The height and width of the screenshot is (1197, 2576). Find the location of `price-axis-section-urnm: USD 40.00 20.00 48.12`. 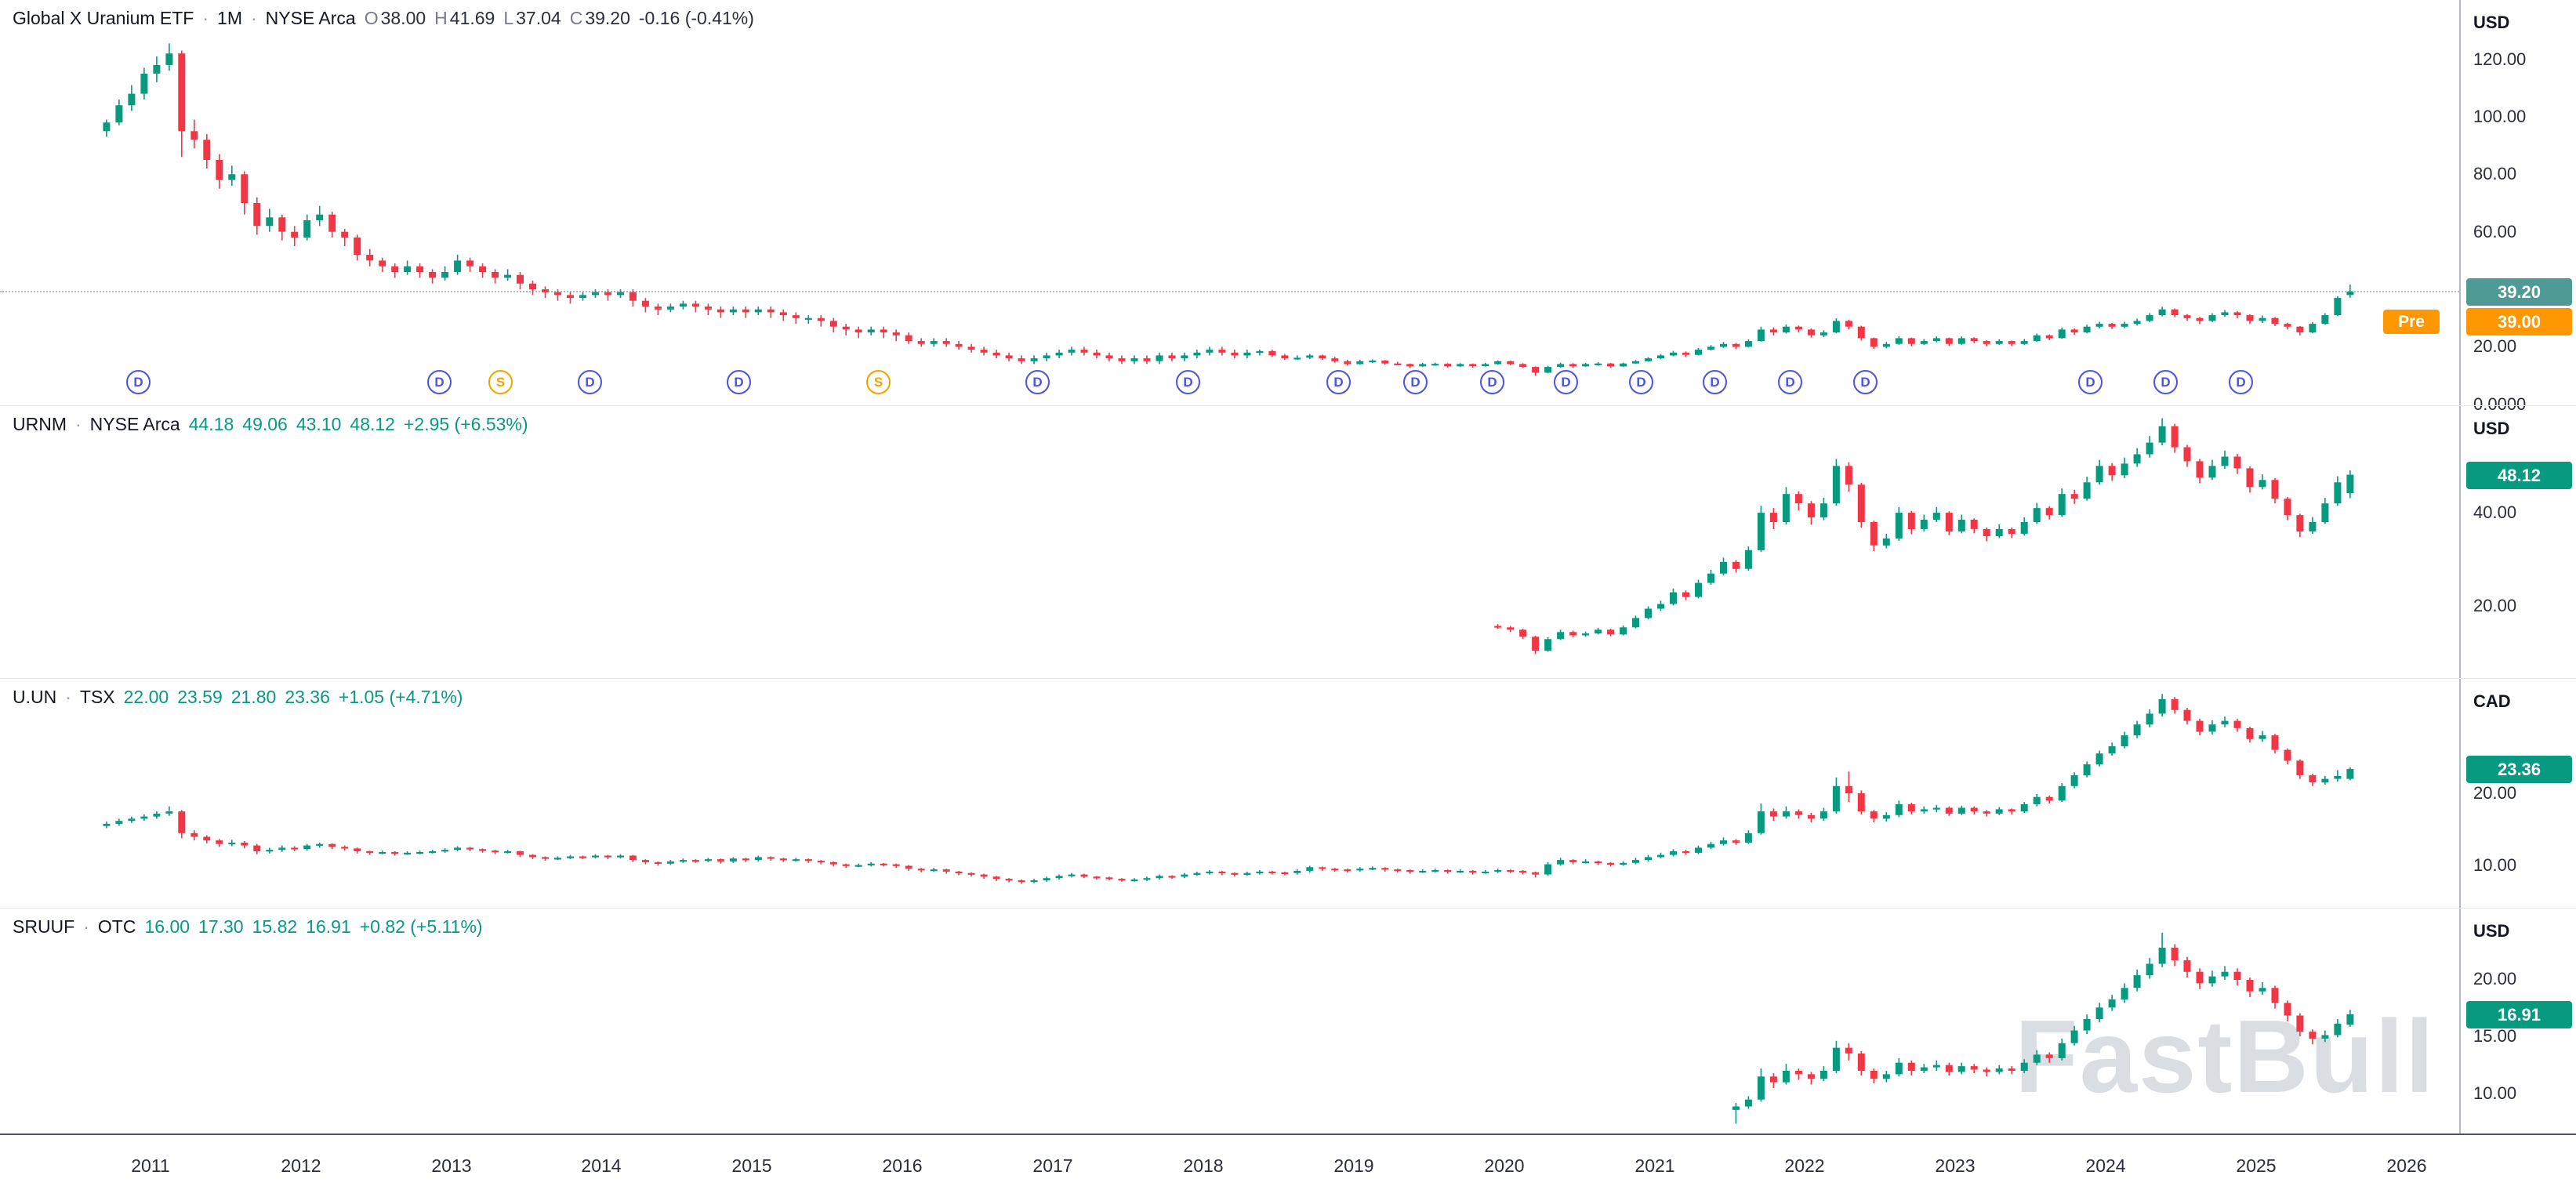

price-axis-section-urnm: USD 40.00 20.00 48.12 is located at coordinates (2518, 542).